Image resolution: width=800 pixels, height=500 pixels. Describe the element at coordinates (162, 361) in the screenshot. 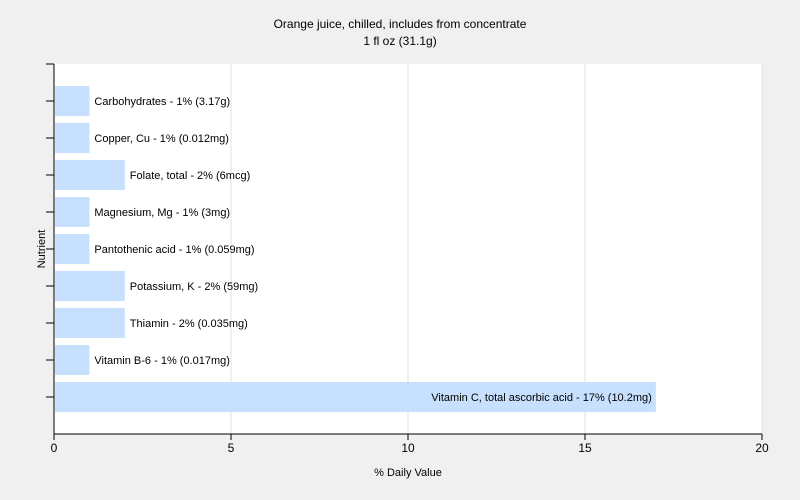

I see `bar-label: Vitamin B-6 - 1% (0.017mg)` at that location.